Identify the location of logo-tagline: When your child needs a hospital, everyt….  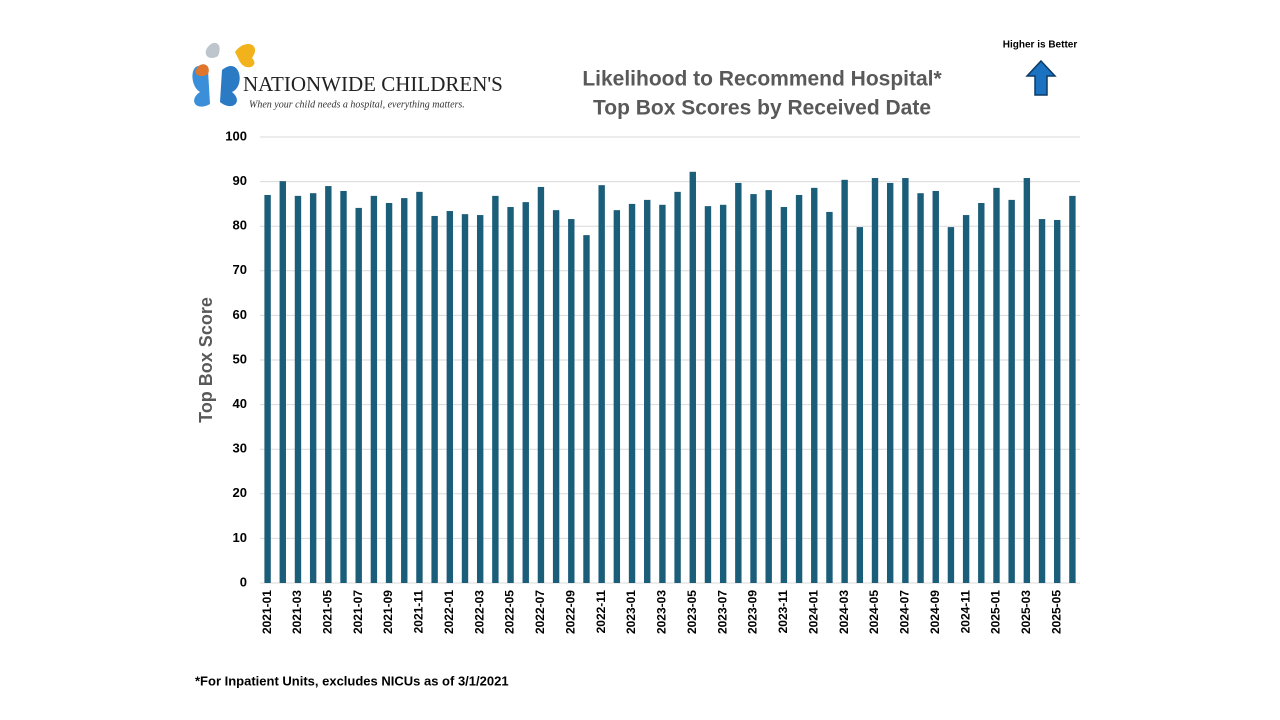
(357, 104).